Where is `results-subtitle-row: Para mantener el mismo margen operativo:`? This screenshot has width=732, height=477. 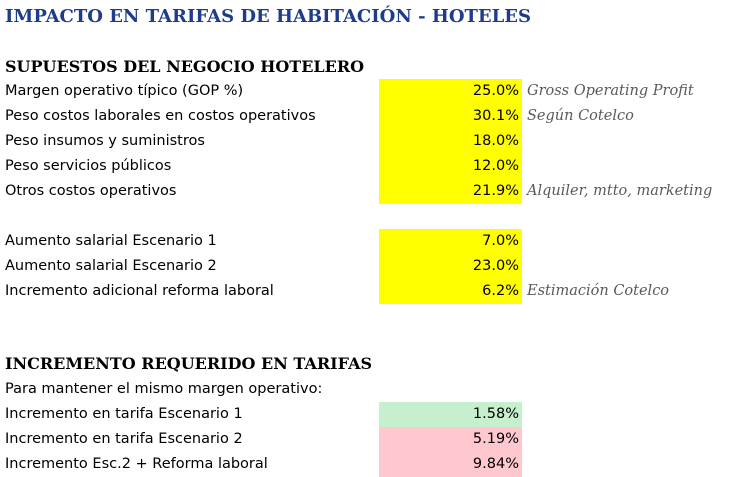
results-subtitle-row: Para mantener el mismo margen operativo: is located at coordinates (366, 389).